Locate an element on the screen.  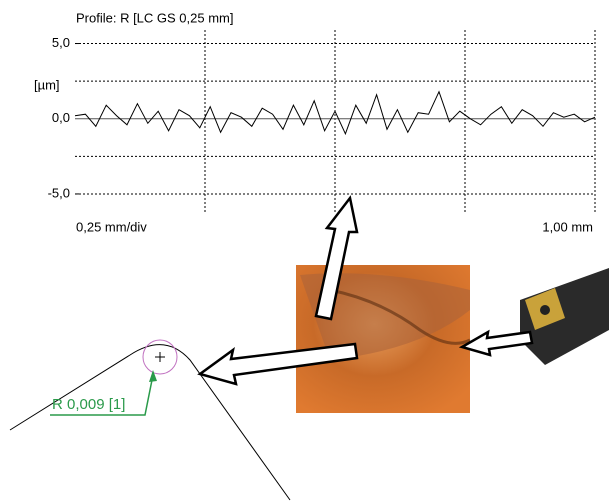
y-tick-label: -5,0 is located at coordinates (59, 192).